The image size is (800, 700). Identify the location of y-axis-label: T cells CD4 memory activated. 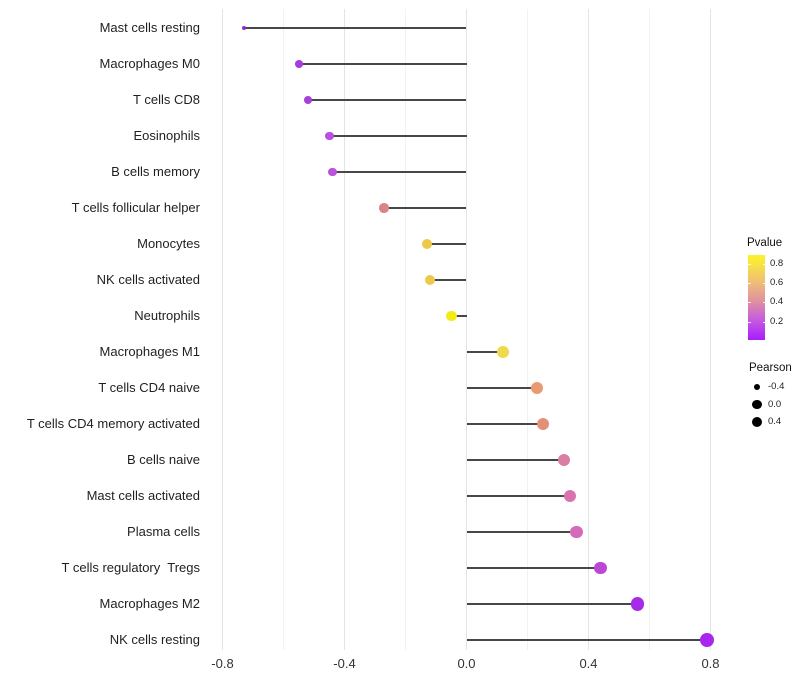
(113, 423).